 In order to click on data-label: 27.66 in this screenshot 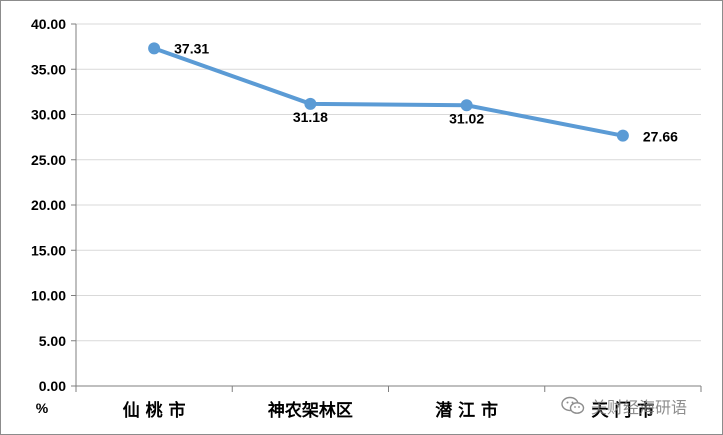, I will do `click(660, 137)`.